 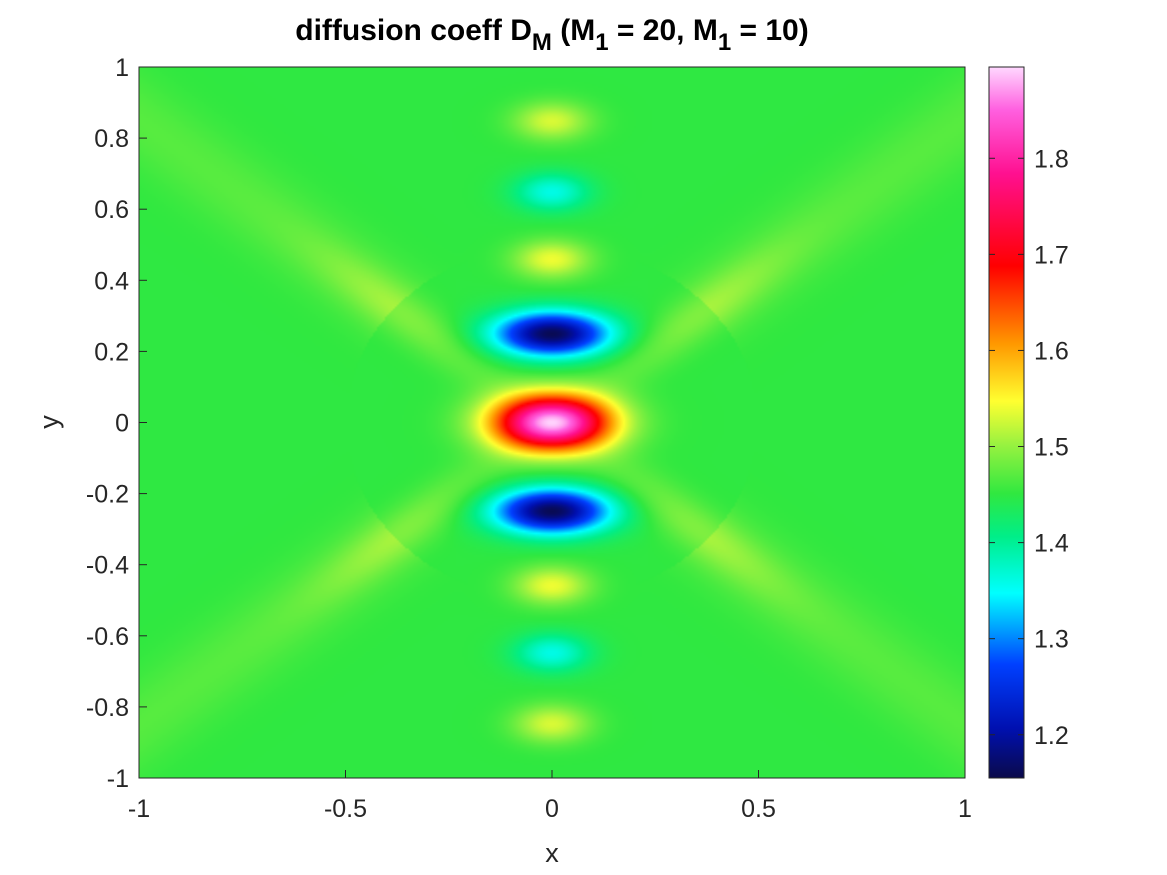 What do you see at coordinates (118, 779) in the screenshot?
I see `y-tick-label: -1` at bounding box center [118, 779].